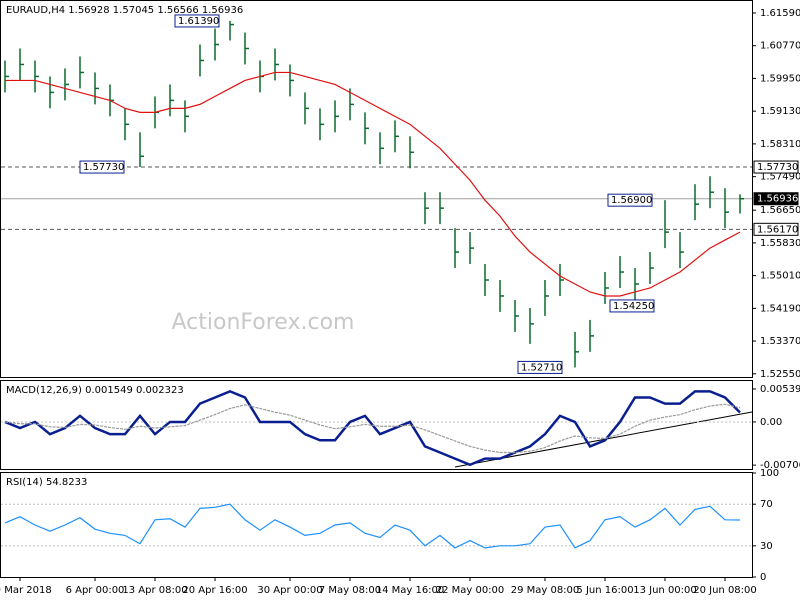 This screenshot has width=800, height=600. I want to click on y-tick-label: 1.53370, so click(780, 341).